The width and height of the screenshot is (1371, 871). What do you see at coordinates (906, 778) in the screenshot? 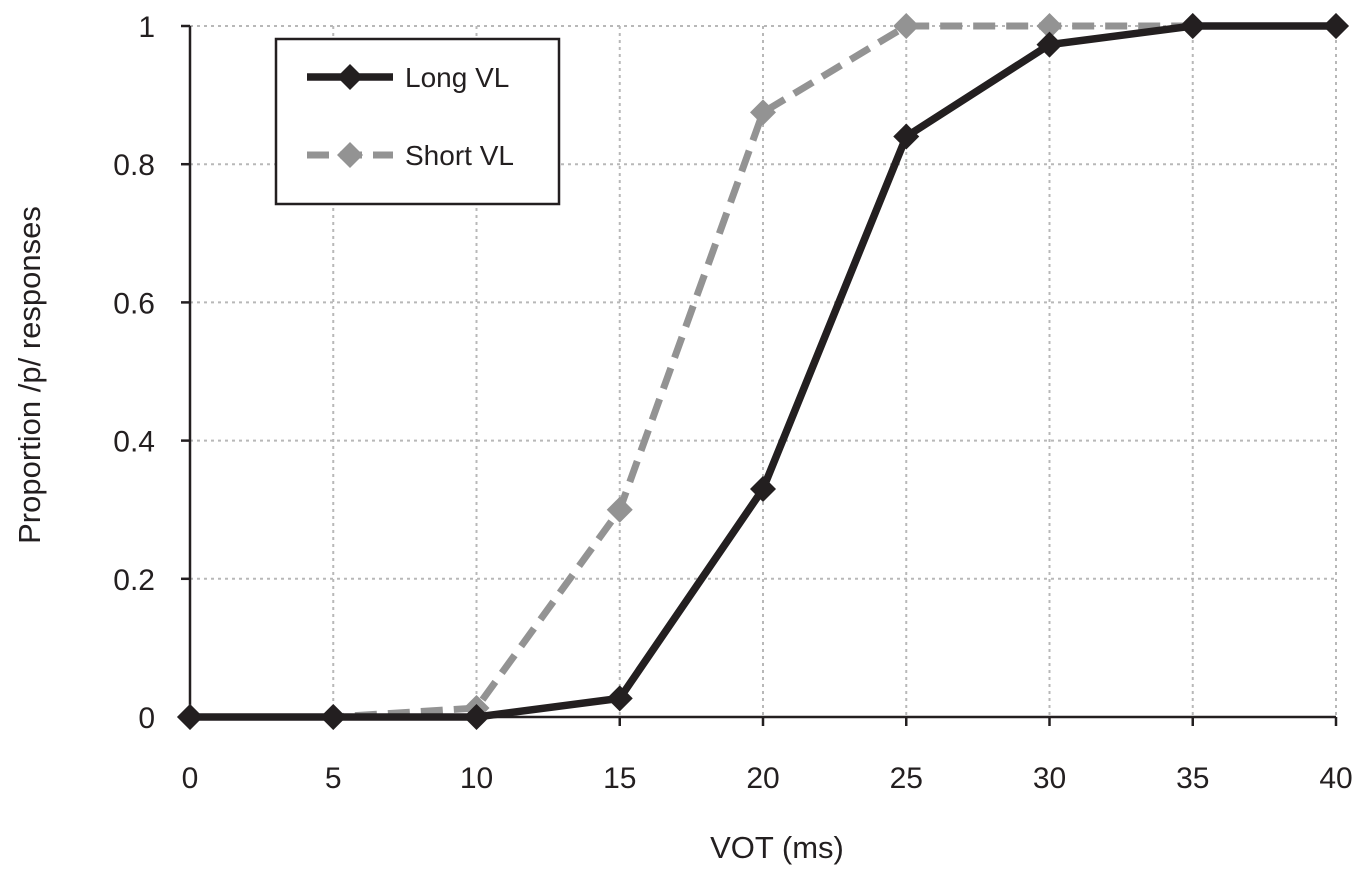
I see `x-tick-label: 25` at bounding box center [906, 778].